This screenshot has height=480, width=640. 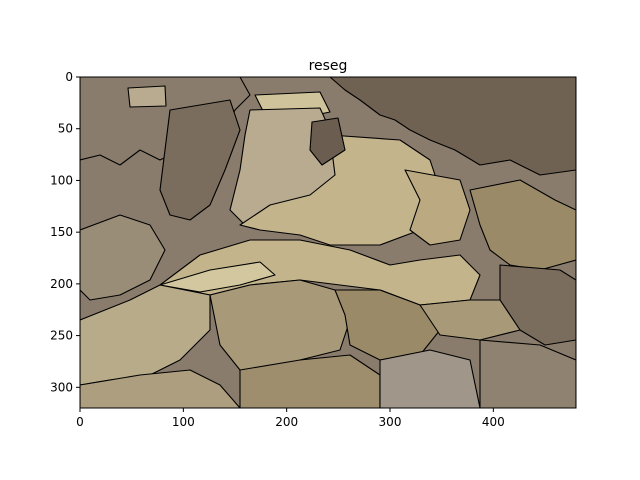 I want to click on segment-left-bottom, so click(x=160, y=388).